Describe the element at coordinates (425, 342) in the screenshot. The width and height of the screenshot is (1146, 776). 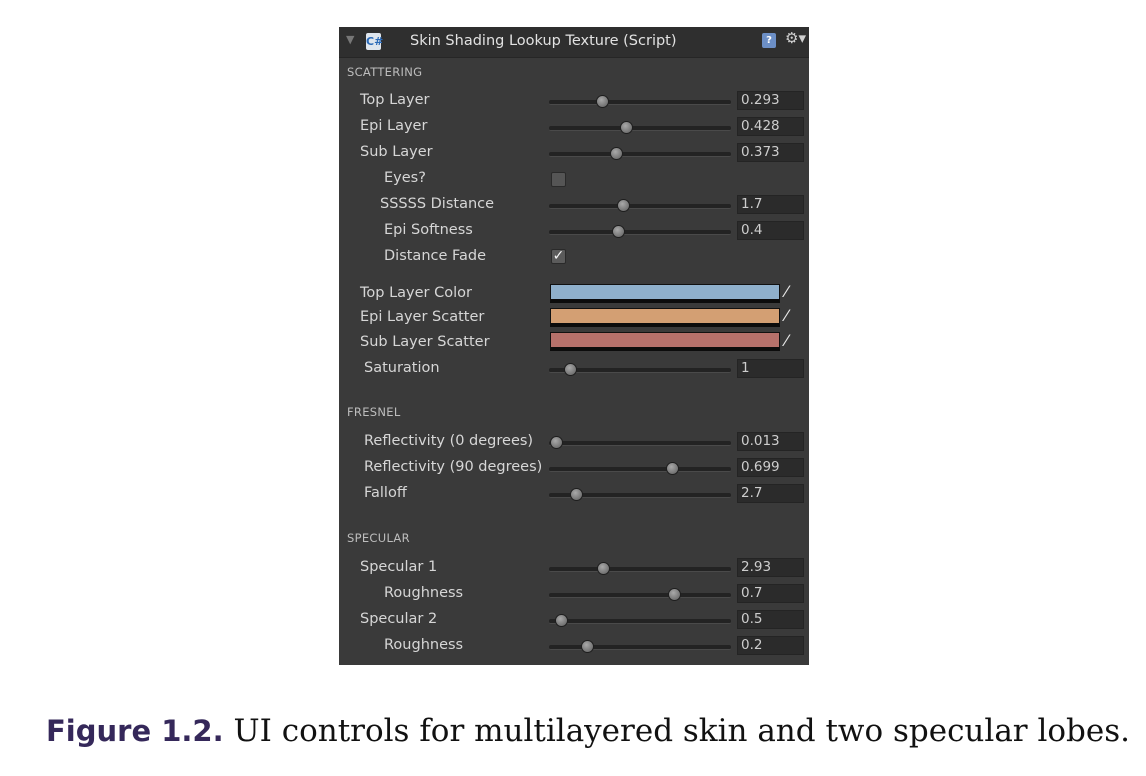
I see `sub-layer-scatter-label: Sub Layer Scatter` at that location.